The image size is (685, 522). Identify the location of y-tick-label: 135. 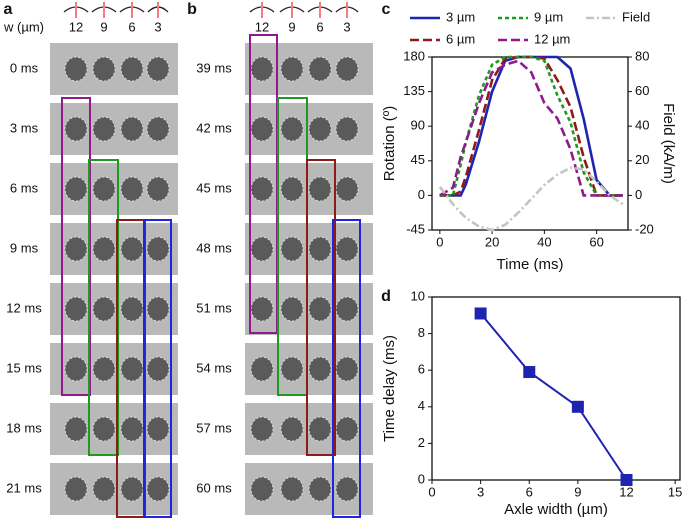
(414, 90).